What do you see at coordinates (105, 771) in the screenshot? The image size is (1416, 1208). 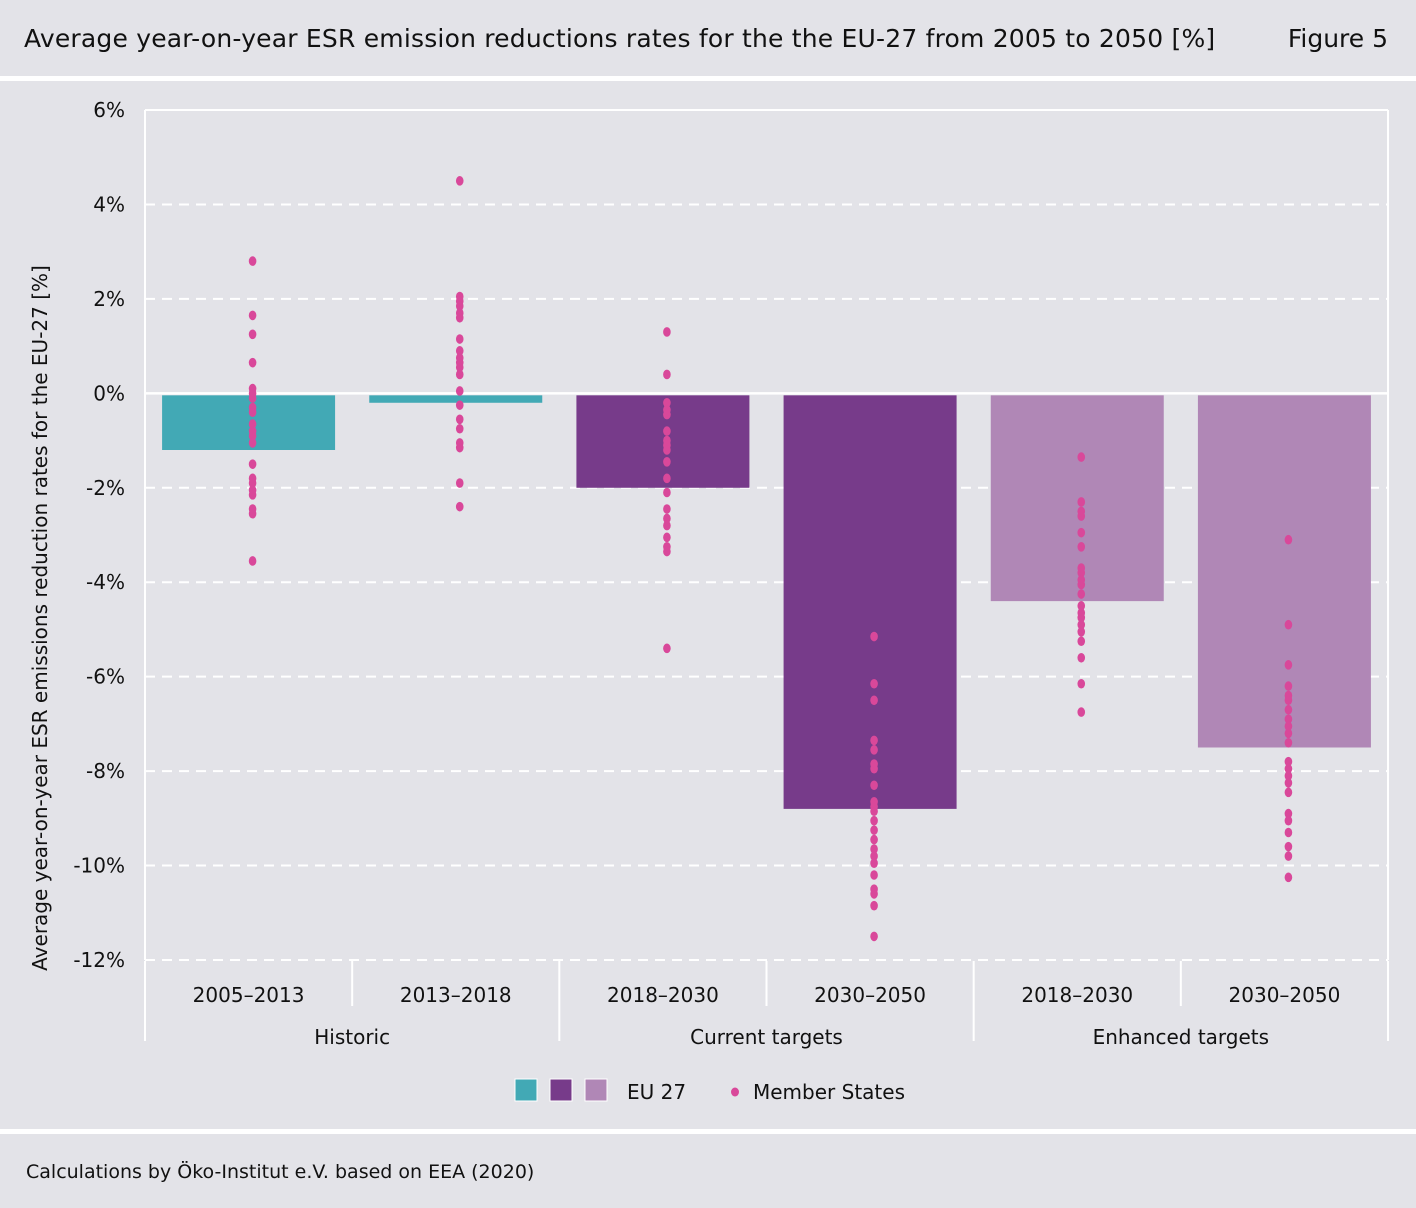 I see `y-tick-label: -8%` at bounding box center [105, 771].